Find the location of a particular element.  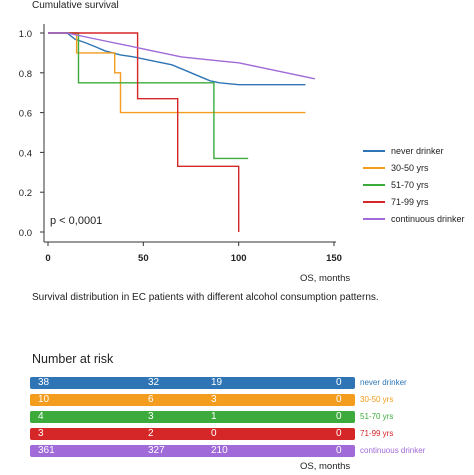

x-tick-label: 50 is located at coordinates (143, 258).